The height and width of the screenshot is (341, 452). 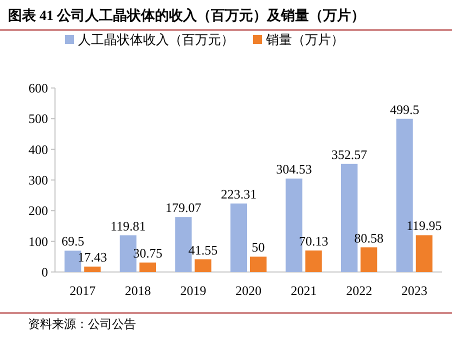 What do you see at coordinates (38, 149) in the screenshot?
I see `y-tick-label: 400` at bounding box center [38, 149].